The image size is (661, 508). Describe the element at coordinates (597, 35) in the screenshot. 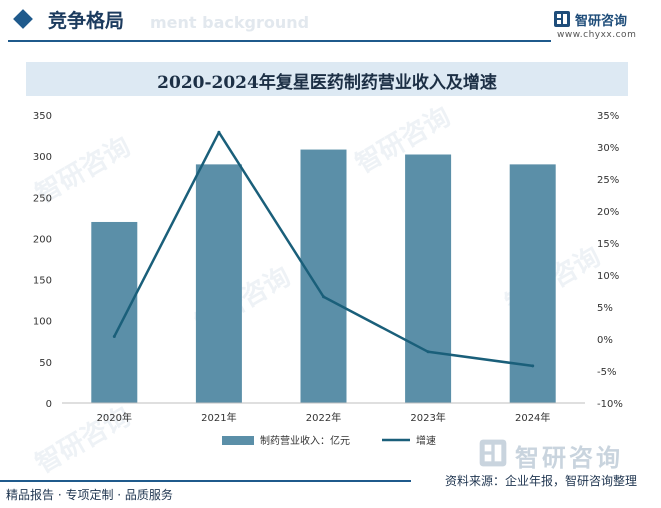

I see `brand-url: www.chyxx.com` at that location.